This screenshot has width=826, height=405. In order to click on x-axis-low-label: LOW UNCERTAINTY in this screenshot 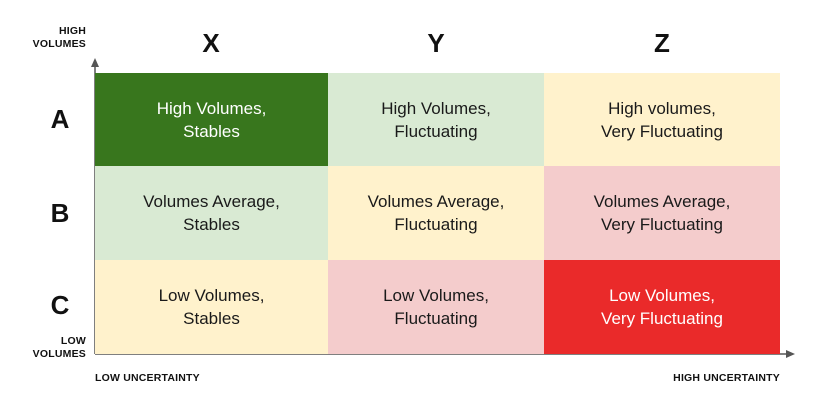, I will do `click(147, 378)`.